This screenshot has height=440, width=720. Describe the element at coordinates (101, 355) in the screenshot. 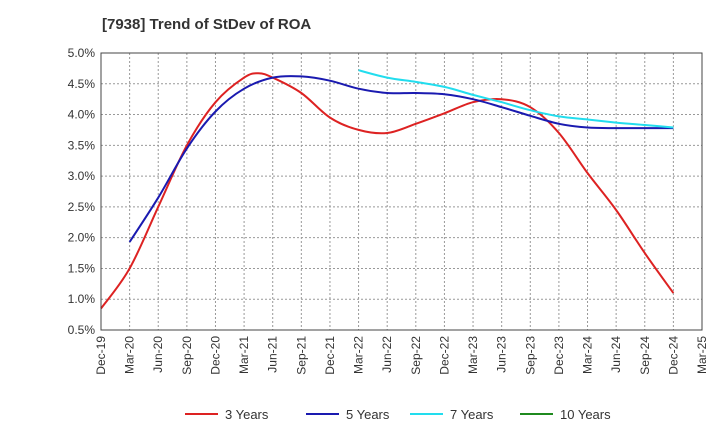

I see `x-tick-label: Dec-19` at that location.